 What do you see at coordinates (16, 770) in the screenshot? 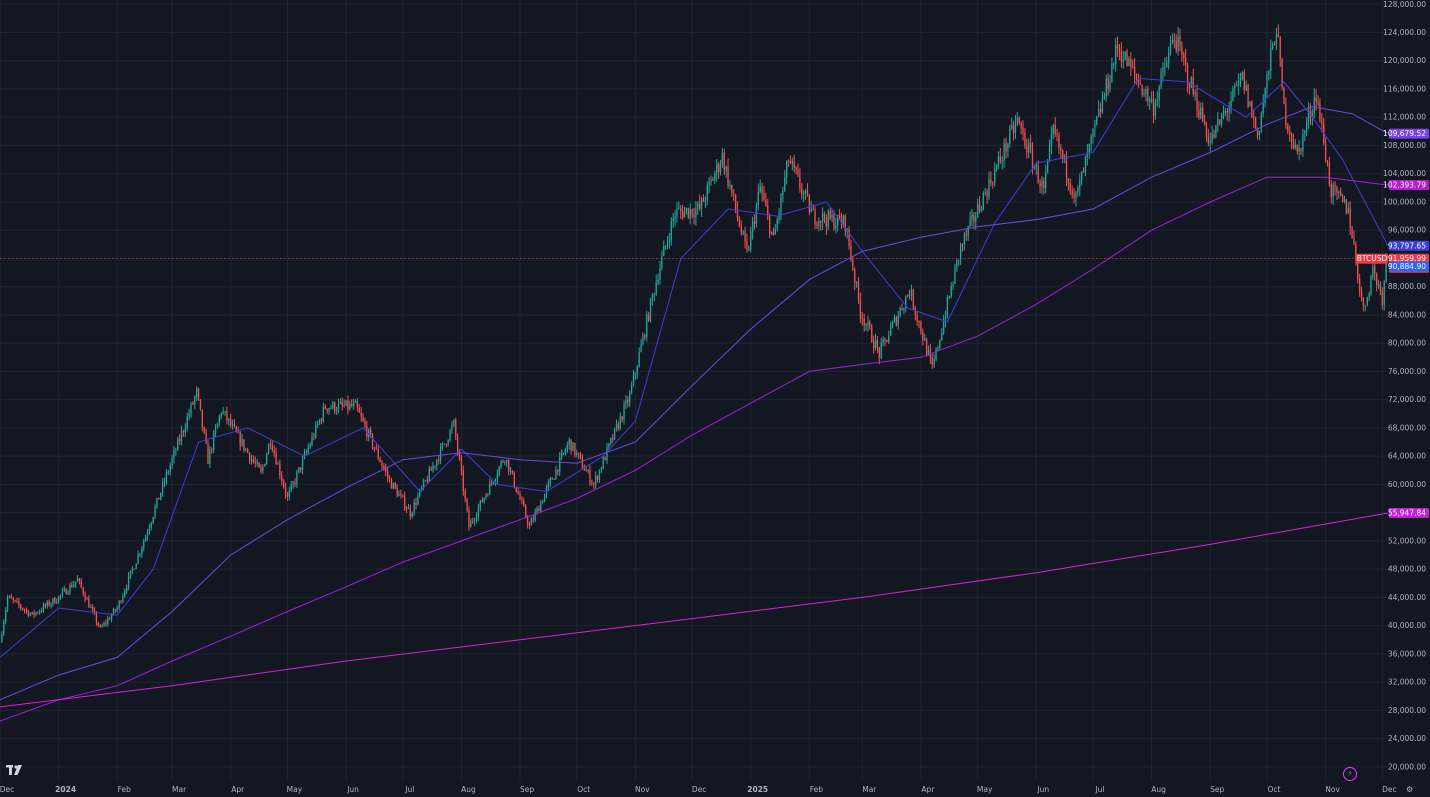
I see `tradingview-logo-icon` at bounding box center [16, 770].